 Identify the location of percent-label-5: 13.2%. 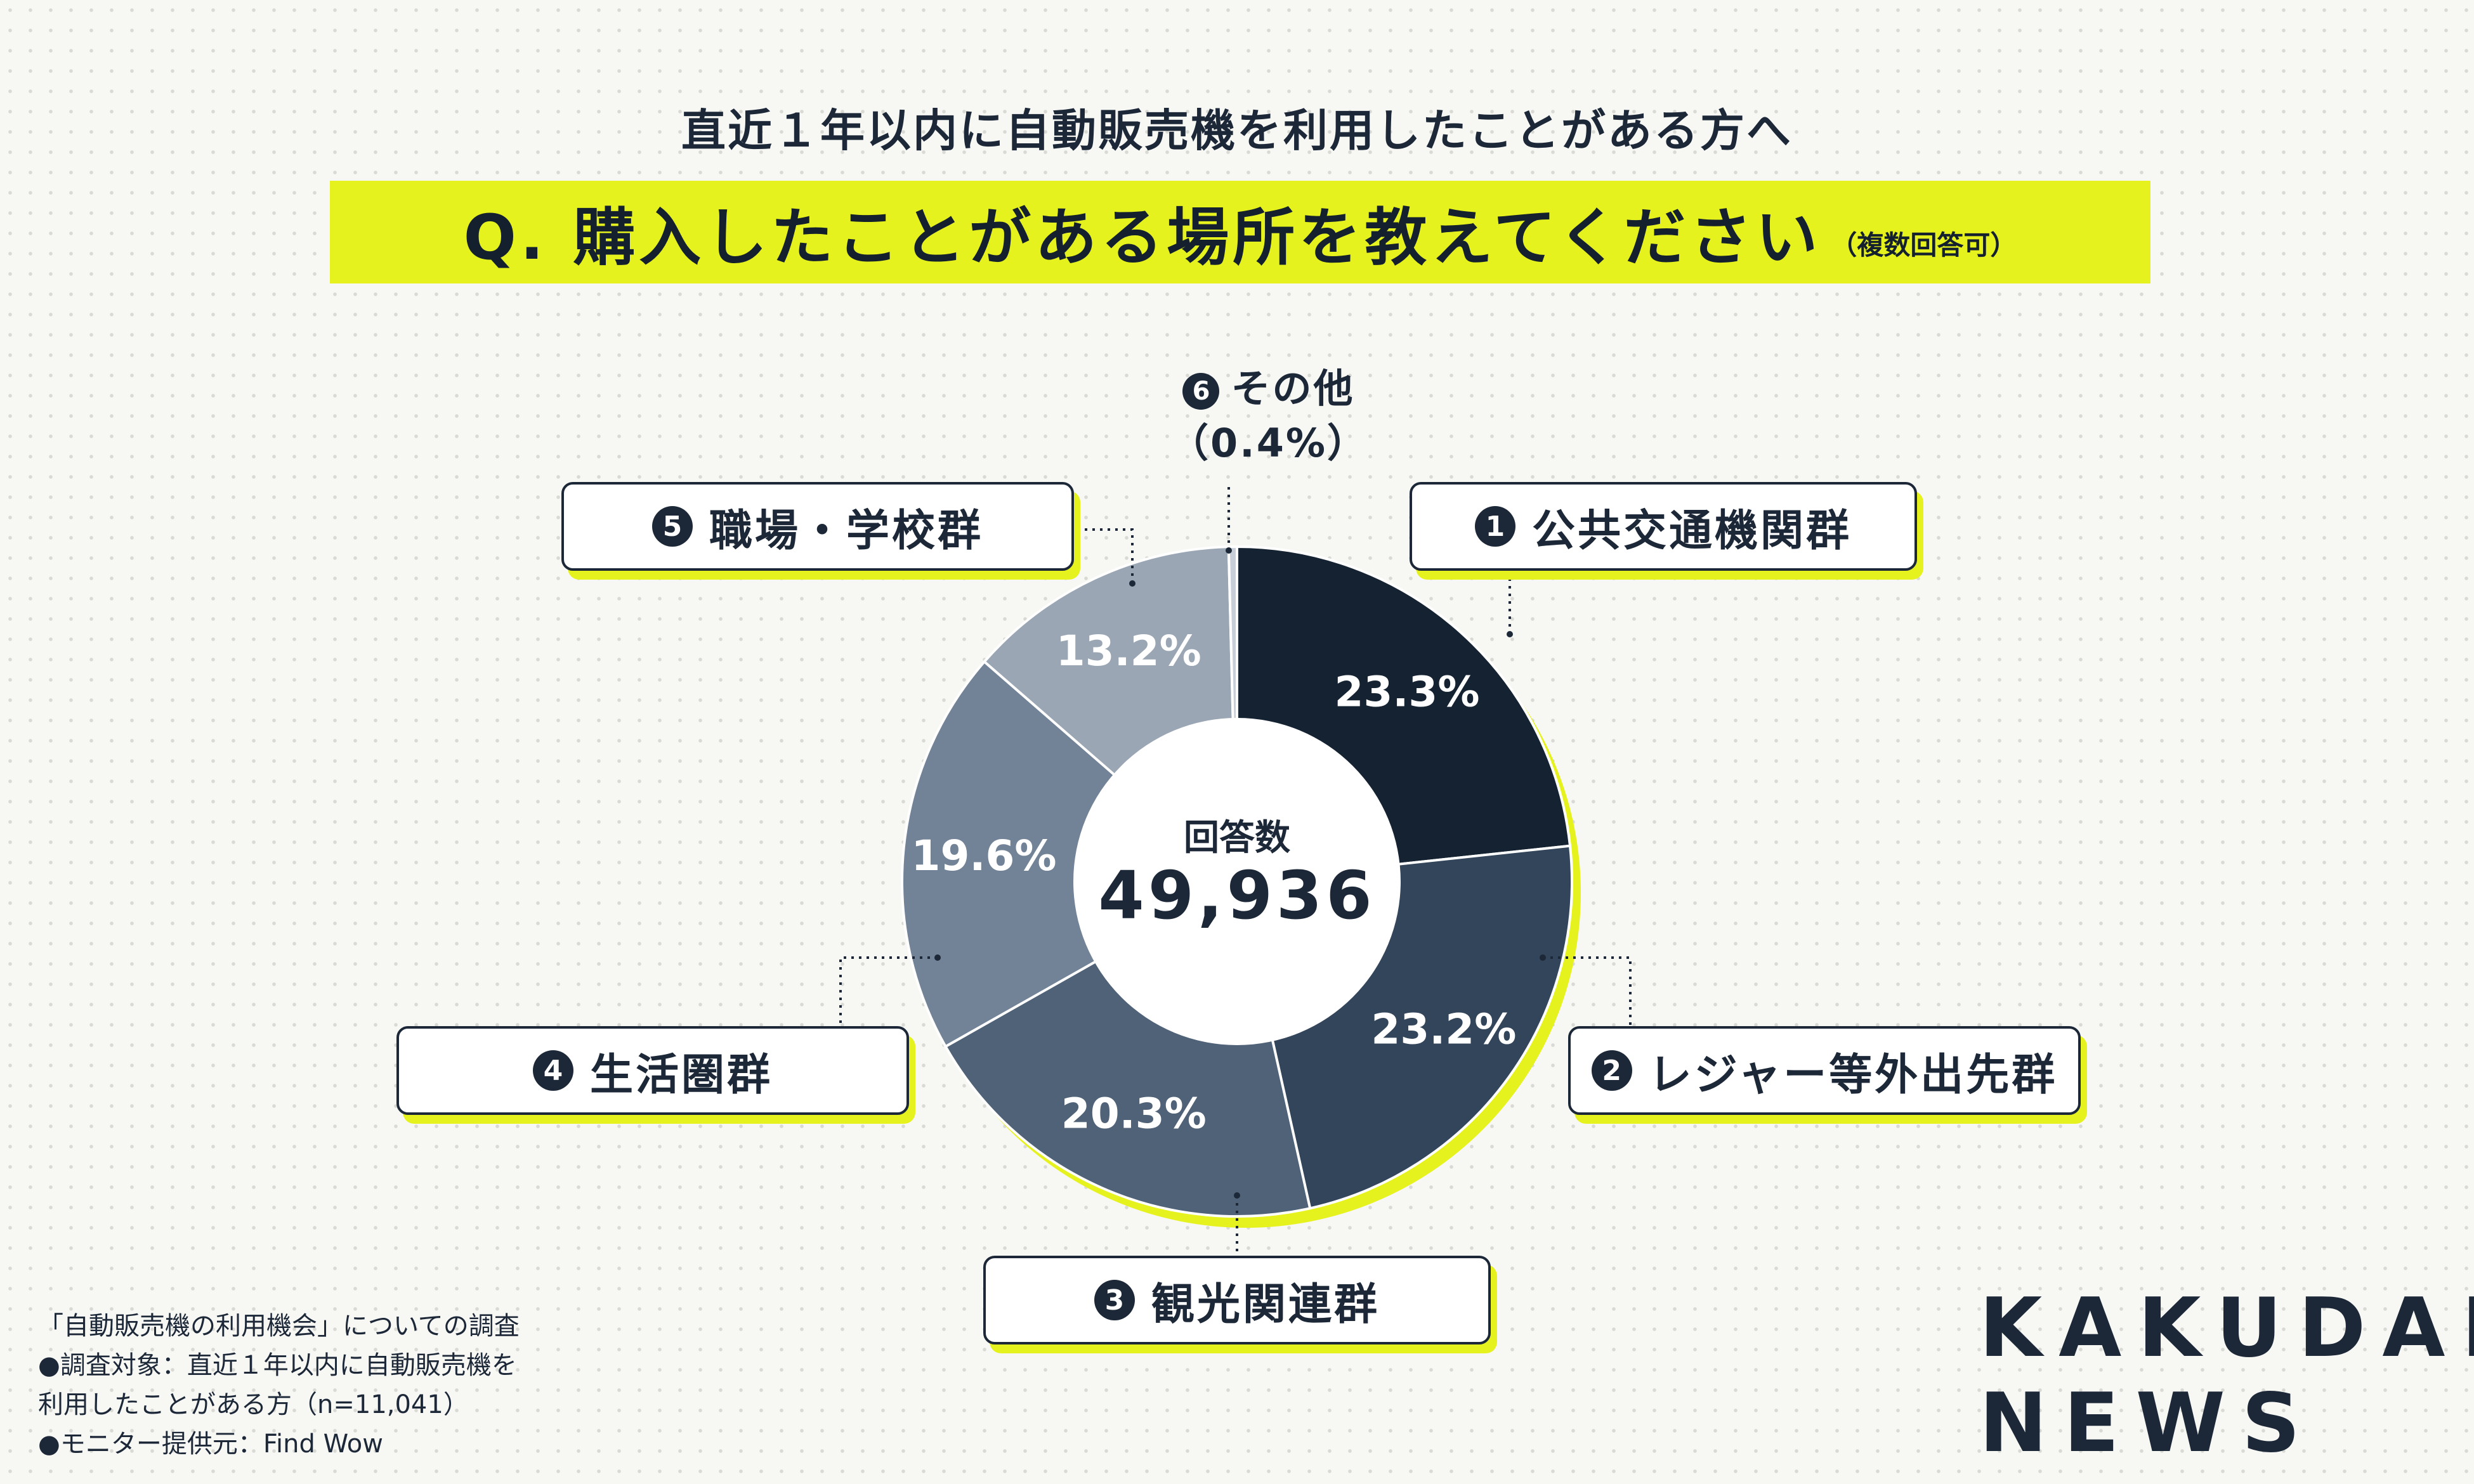
(1128, 651).